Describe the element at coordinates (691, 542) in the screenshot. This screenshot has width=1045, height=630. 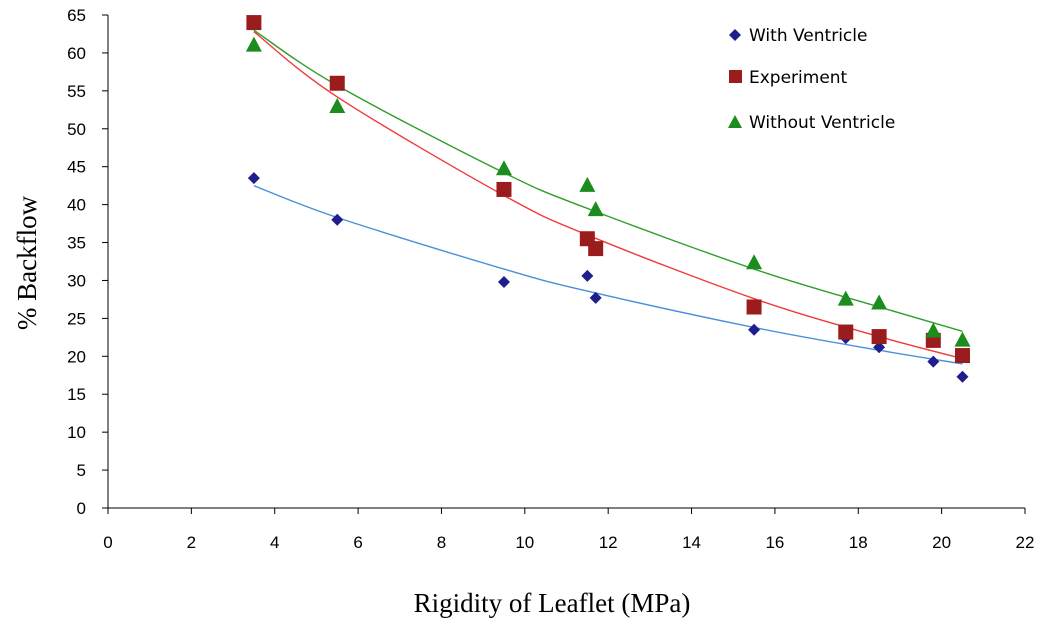
I see `x-tick-label: 14` at that location.